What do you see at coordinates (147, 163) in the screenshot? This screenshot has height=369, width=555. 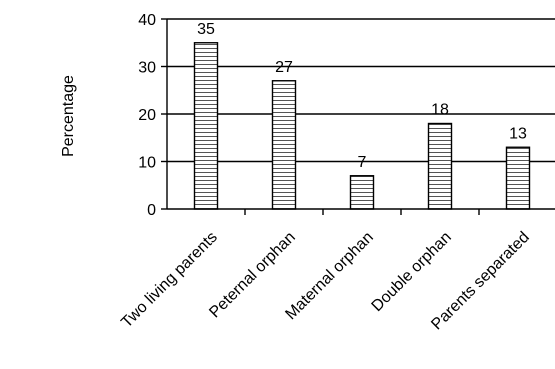 I see `y-tick-label: 10` at bounding box center [147, 163].